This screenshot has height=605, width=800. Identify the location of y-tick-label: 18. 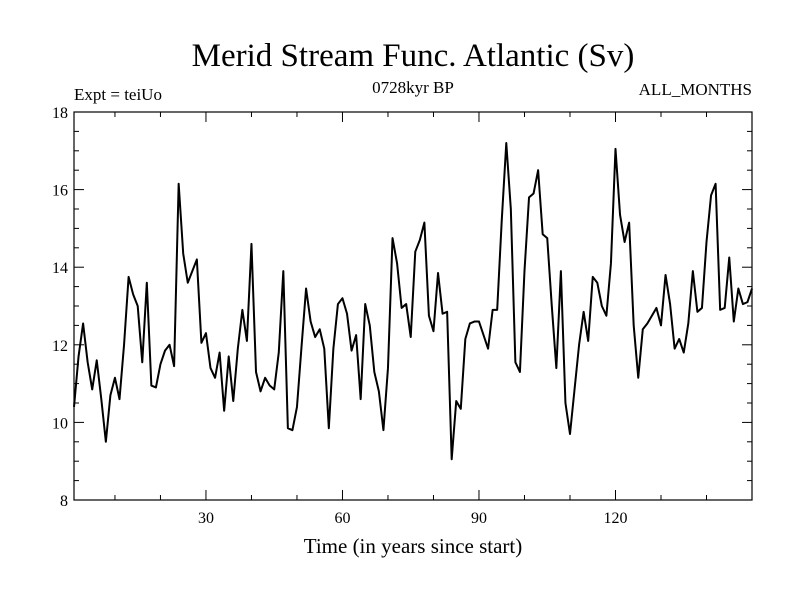
(60, 113).